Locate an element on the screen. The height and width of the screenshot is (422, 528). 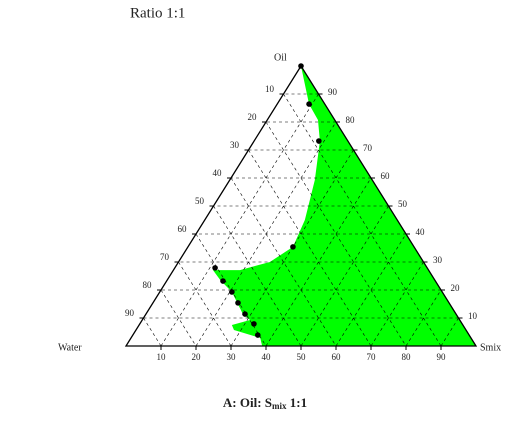
right-tick-label: 50 is located at coordinates (403, 204).